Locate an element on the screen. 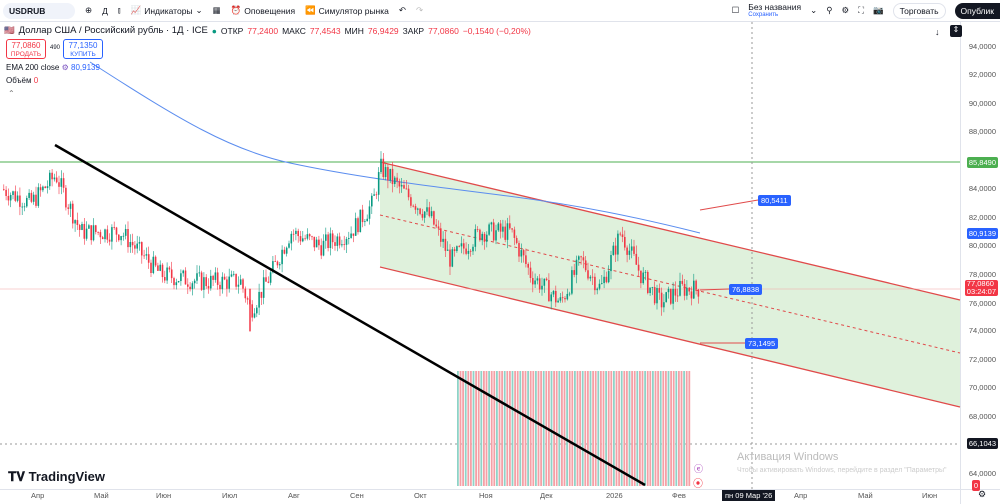 This screenshot has height=504, width=1000. redo-icon: ↷ is located at coordinates (420, 10).